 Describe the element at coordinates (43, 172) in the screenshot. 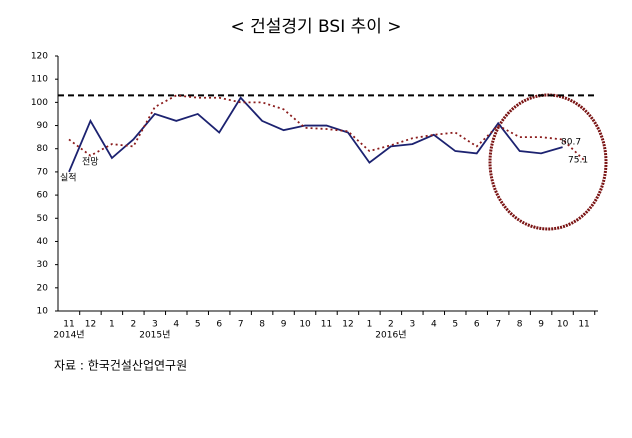

I see `y-tick-label: 70` at that location.